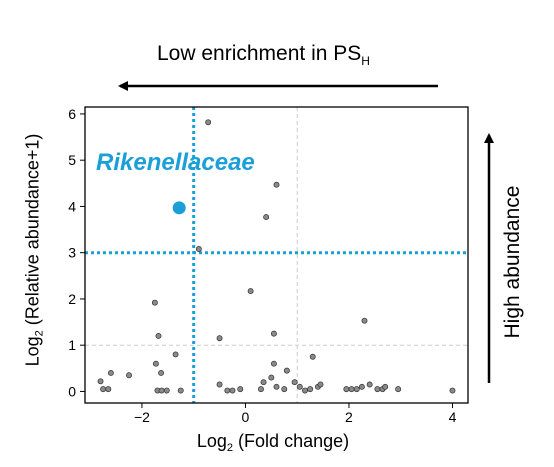  Describe the element at coordinates (453, 417) in the screenshot. I see `x-tick-label: 4` at that location.